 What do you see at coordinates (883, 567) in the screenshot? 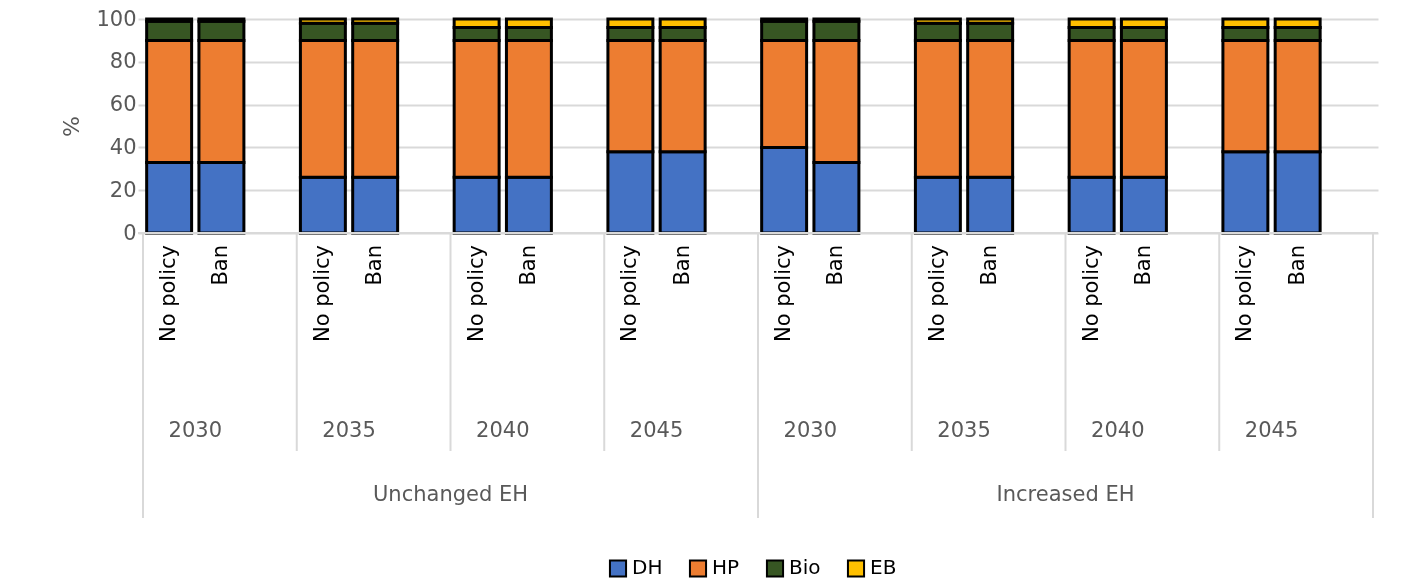
I see `legend-label: EB` at bounding box center [883, 567].